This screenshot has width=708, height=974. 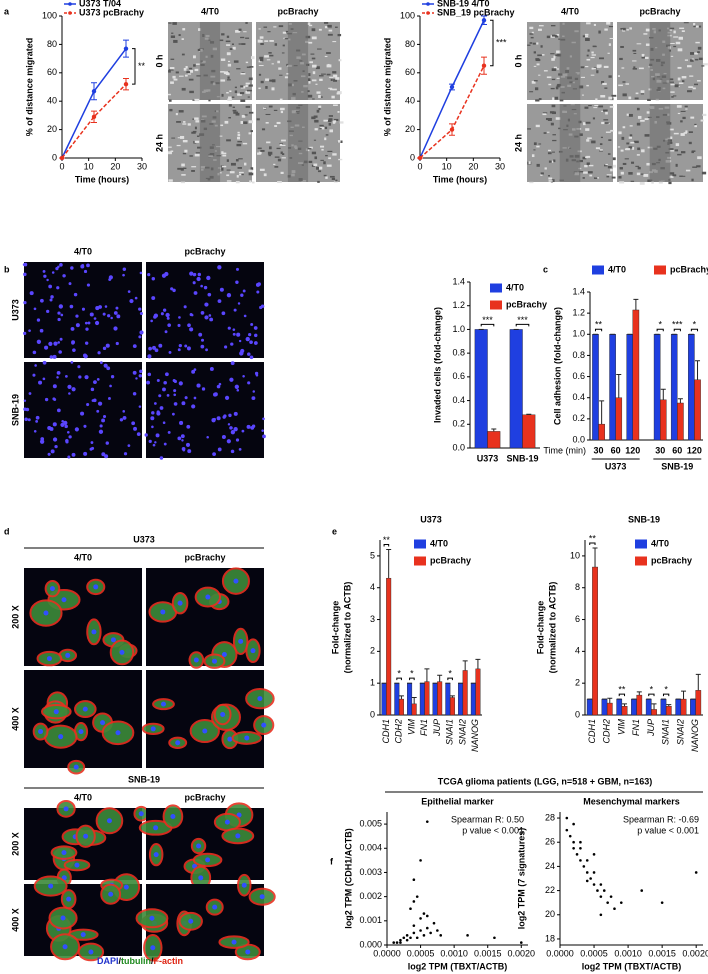 What do you see at coordinates (204, 557) in the screenshot?
I see `column-label: pcBrachy` at bounding box center [204, 557].